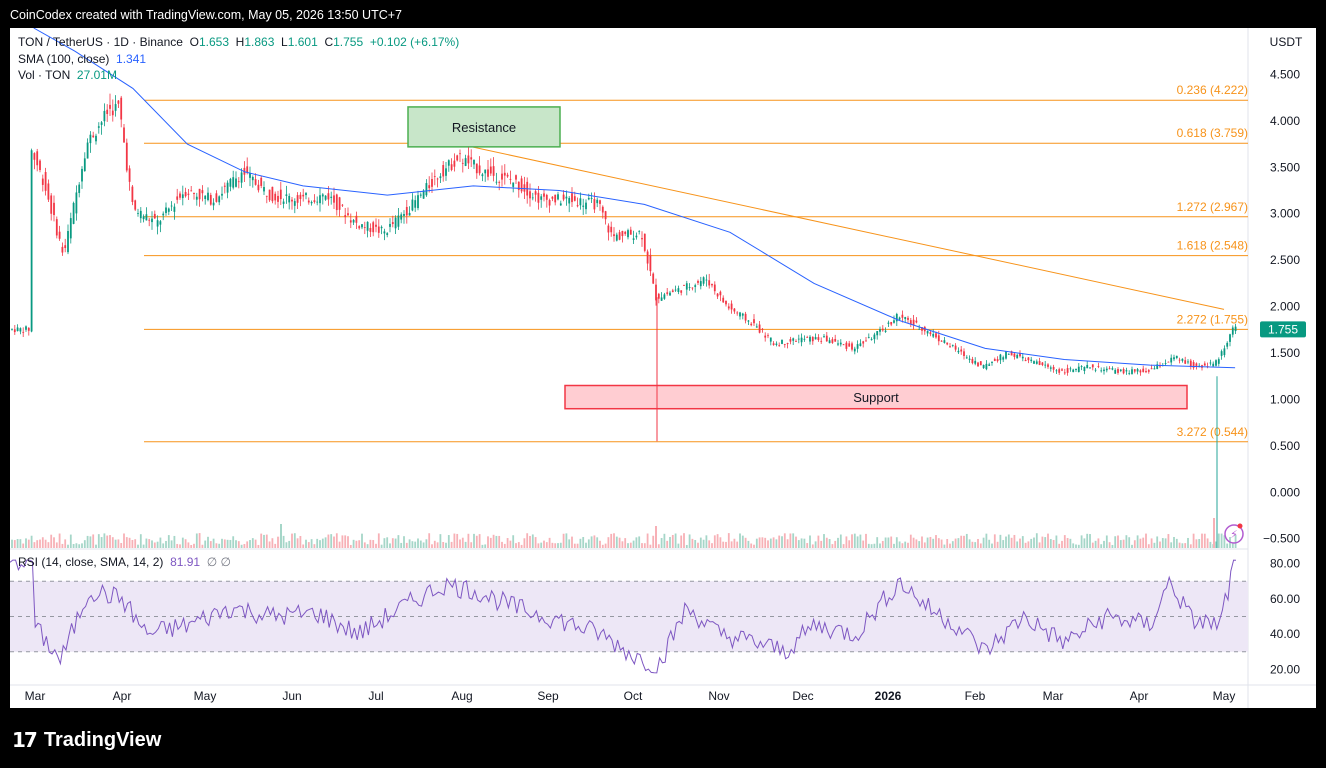  Describe the element at coordinates (86, 740) in the screenshot. I see `tradingview-logo: 17 TradingView` at that location.